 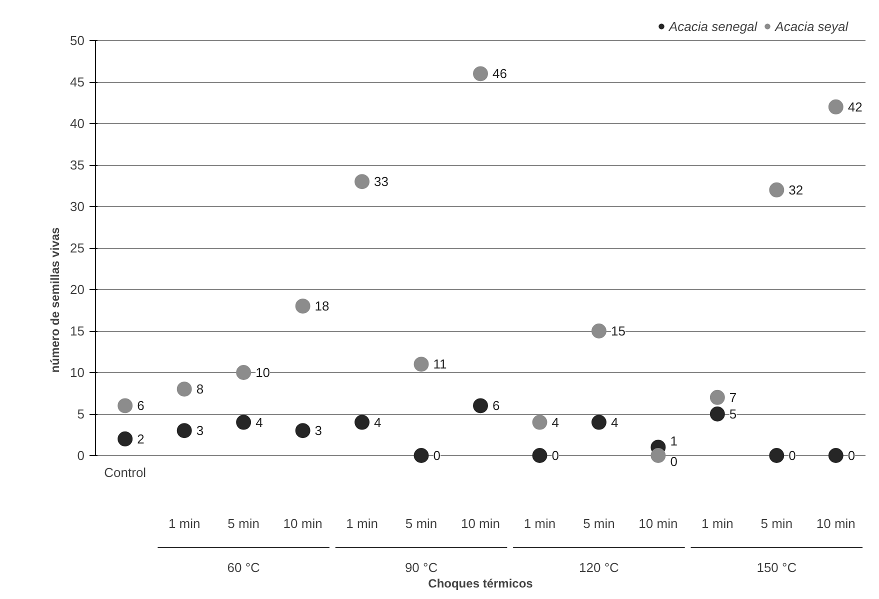 I want to click on y-tick-label: 5, so click(x=81, y=414).